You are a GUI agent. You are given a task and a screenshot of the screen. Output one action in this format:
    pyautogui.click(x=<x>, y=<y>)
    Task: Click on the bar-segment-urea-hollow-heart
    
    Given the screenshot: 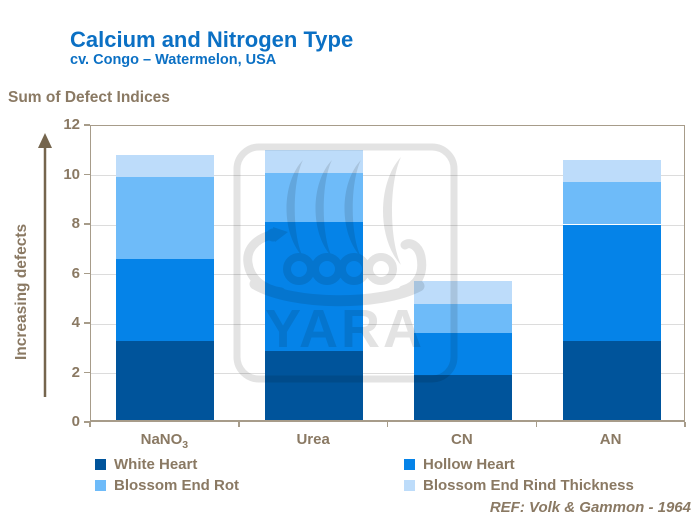 What is the action you would take?
    pyautogui.click(x=314, y=286)
    